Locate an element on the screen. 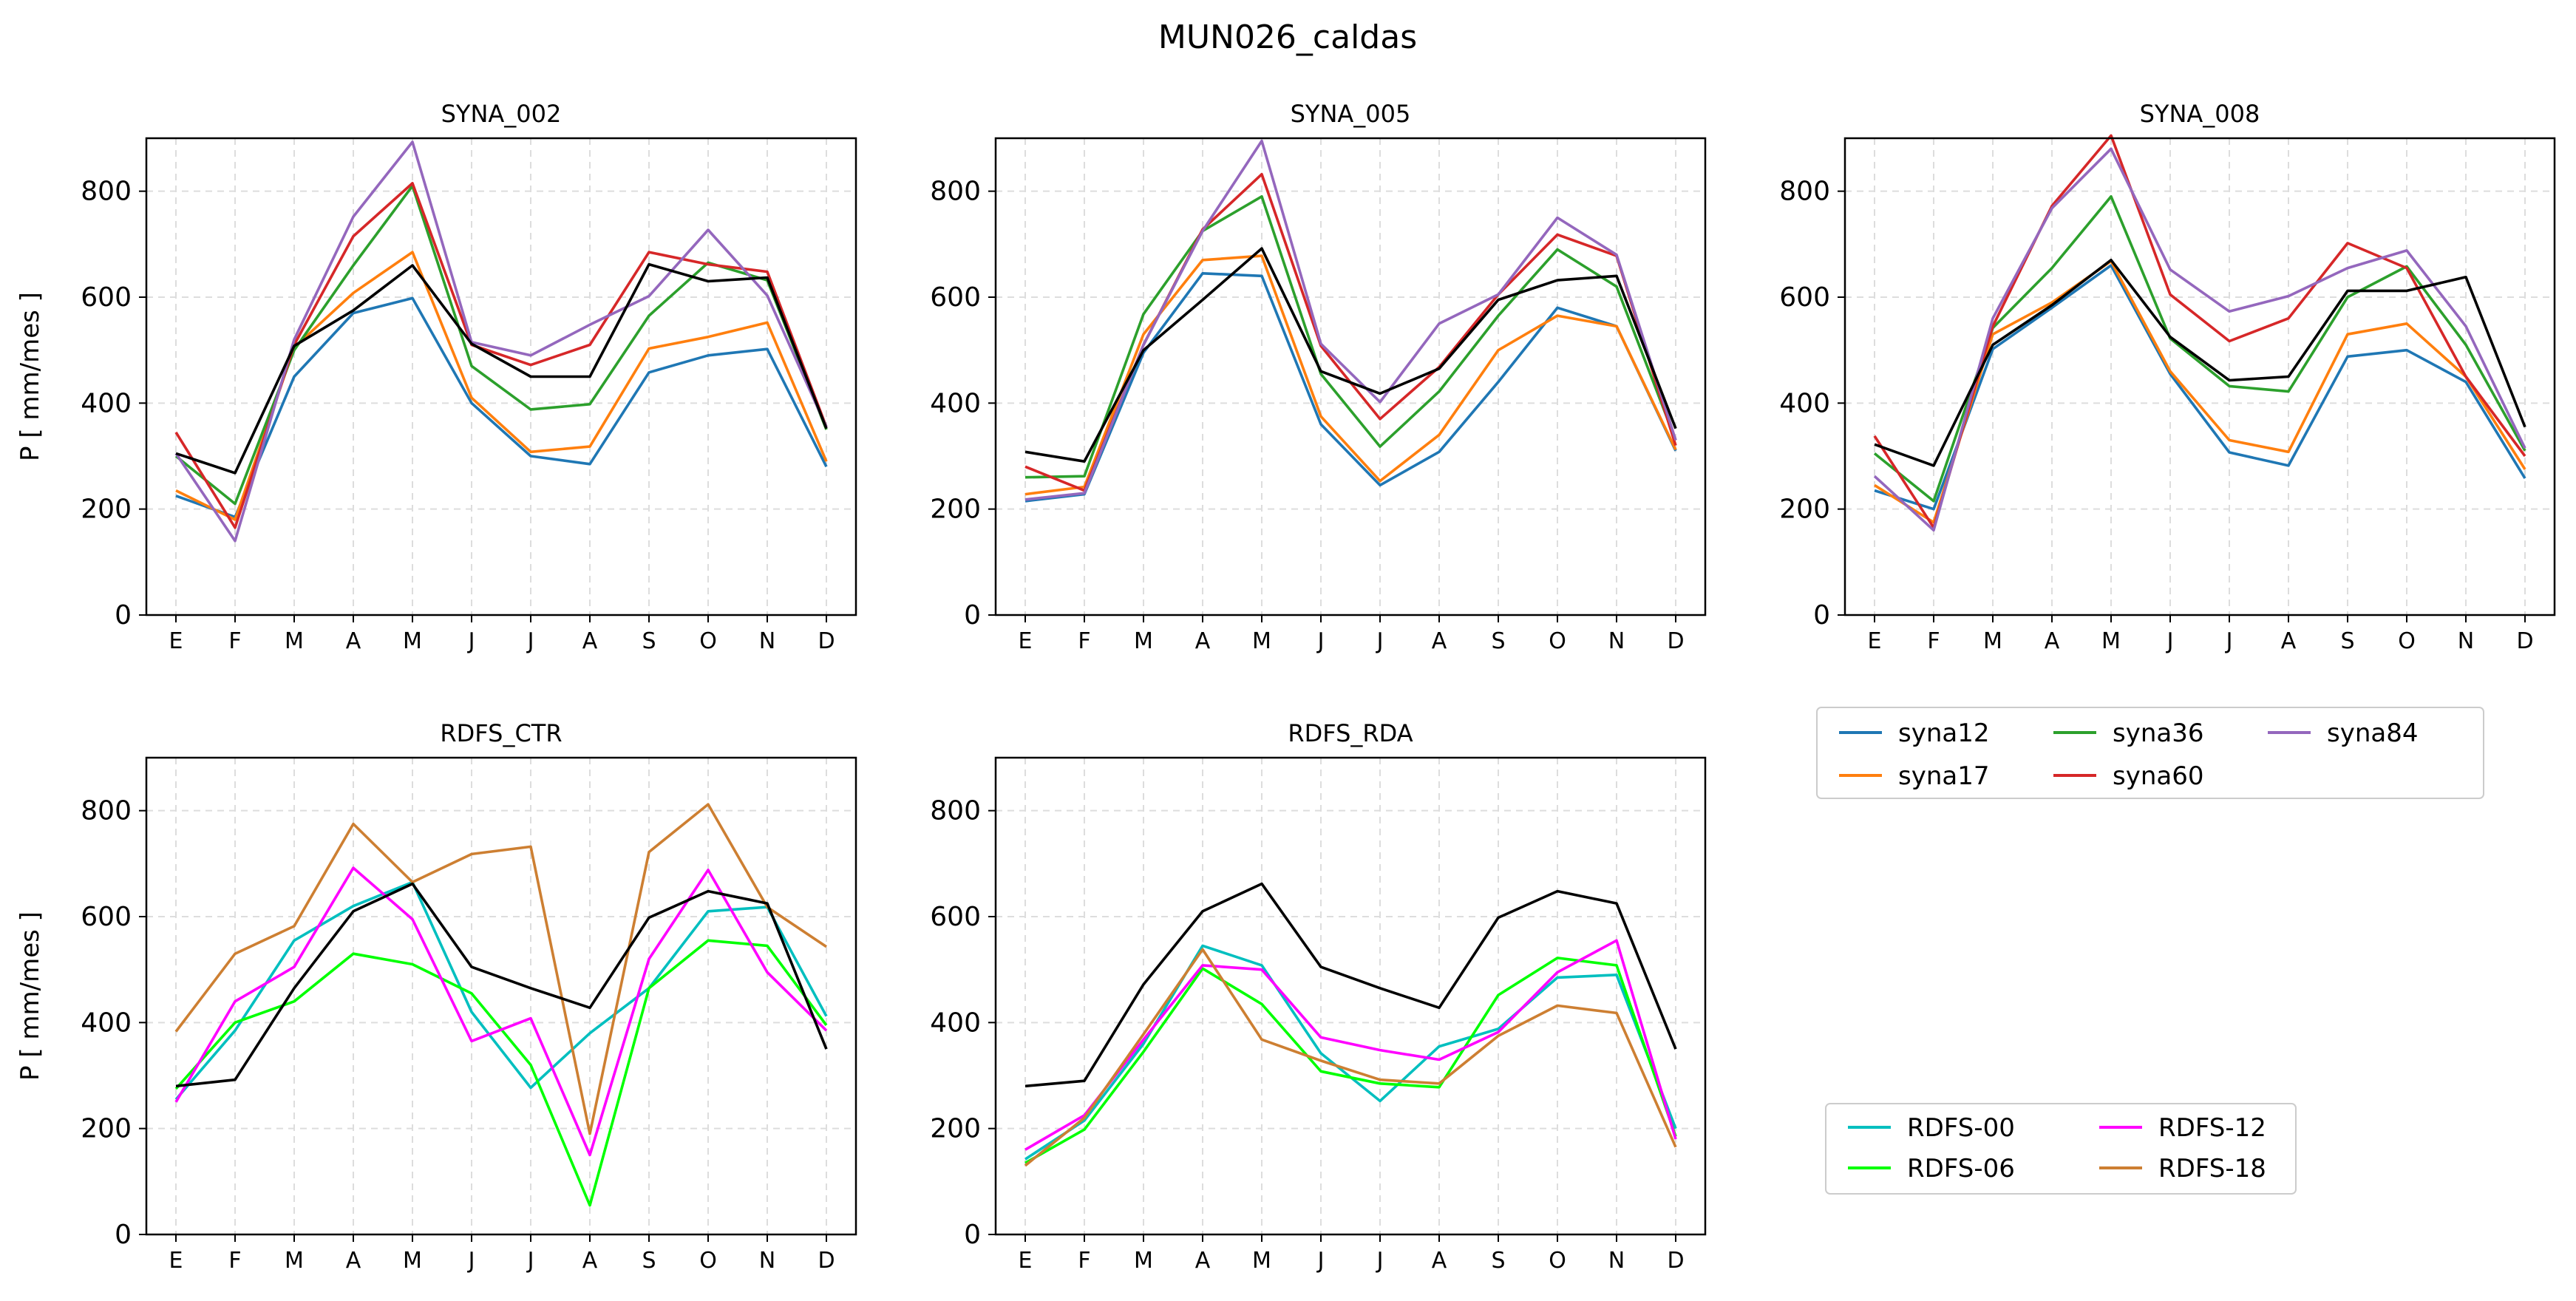 The height and width of the screenshot is (1301, 2576). legend-label: RDFS-00 is located at coordinates (1961, 1128).